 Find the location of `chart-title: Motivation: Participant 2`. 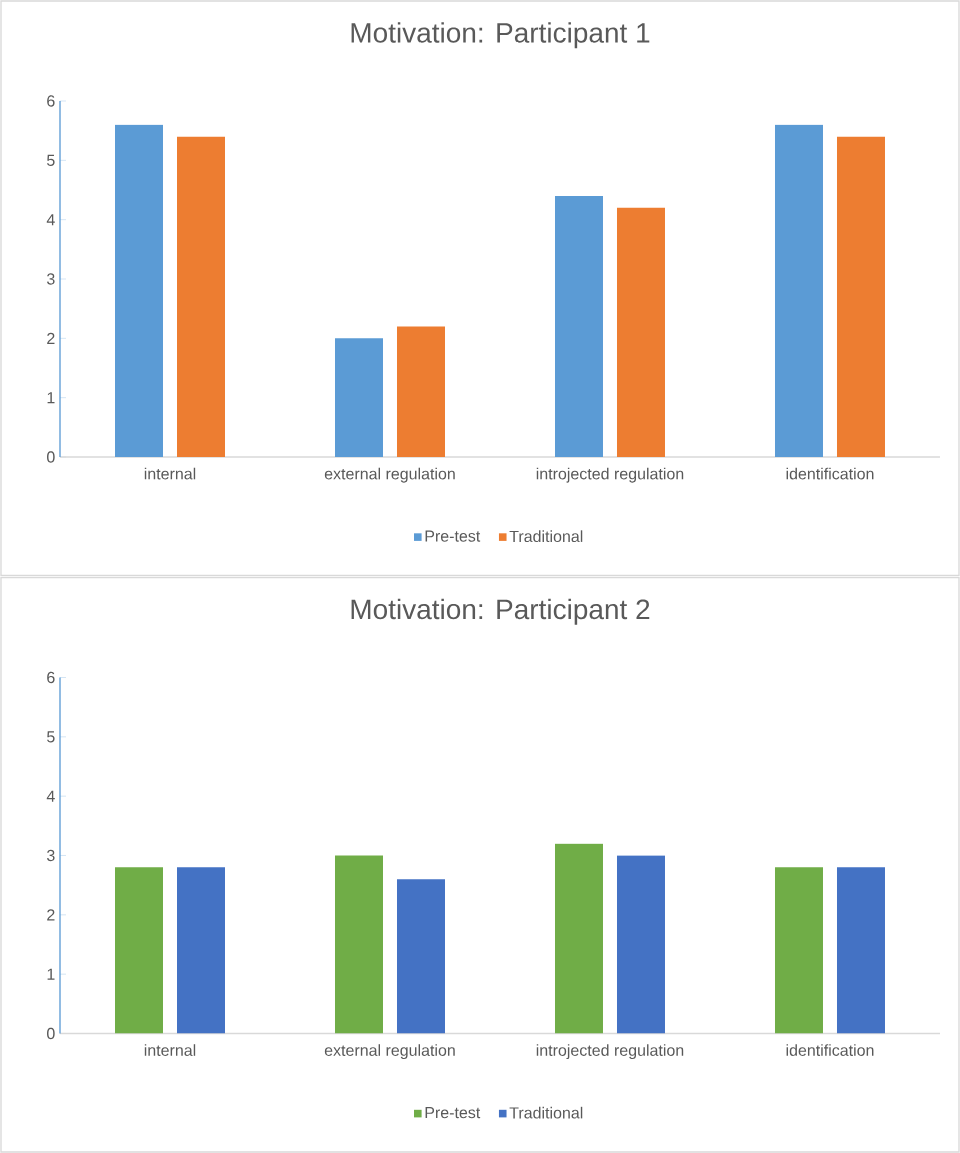

chart-title: Motivation: Participant 2 is located at coordinates (500, 611).